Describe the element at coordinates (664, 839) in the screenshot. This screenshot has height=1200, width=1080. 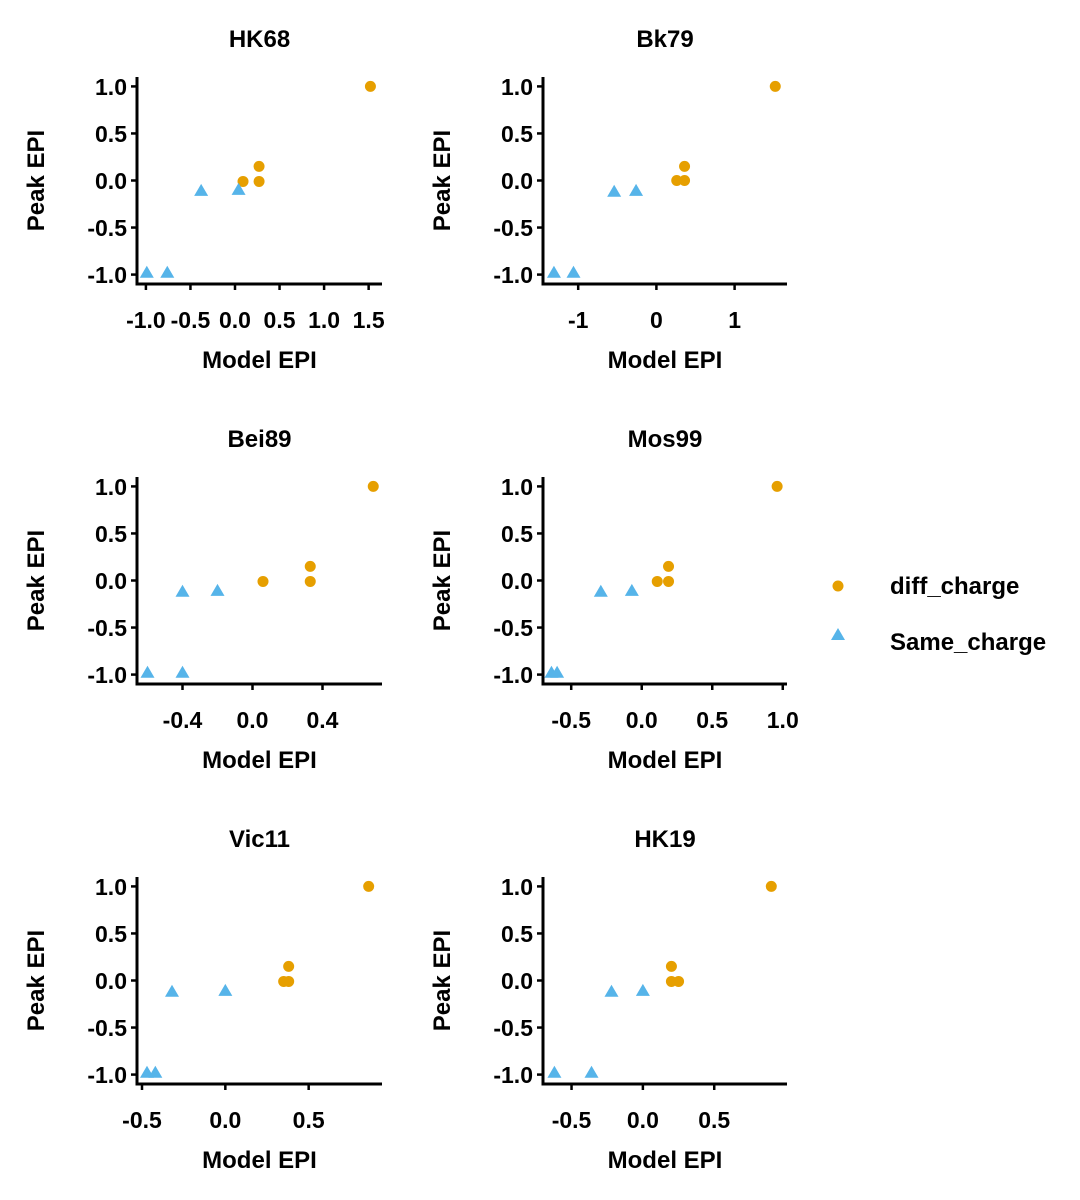
I see `panel-title: HK19` at that location.